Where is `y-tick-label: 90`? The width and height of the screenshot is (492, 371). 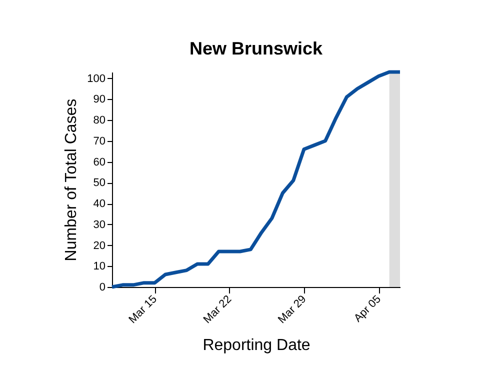 y-tick-label: 90 is located at coordinates (99, 100).